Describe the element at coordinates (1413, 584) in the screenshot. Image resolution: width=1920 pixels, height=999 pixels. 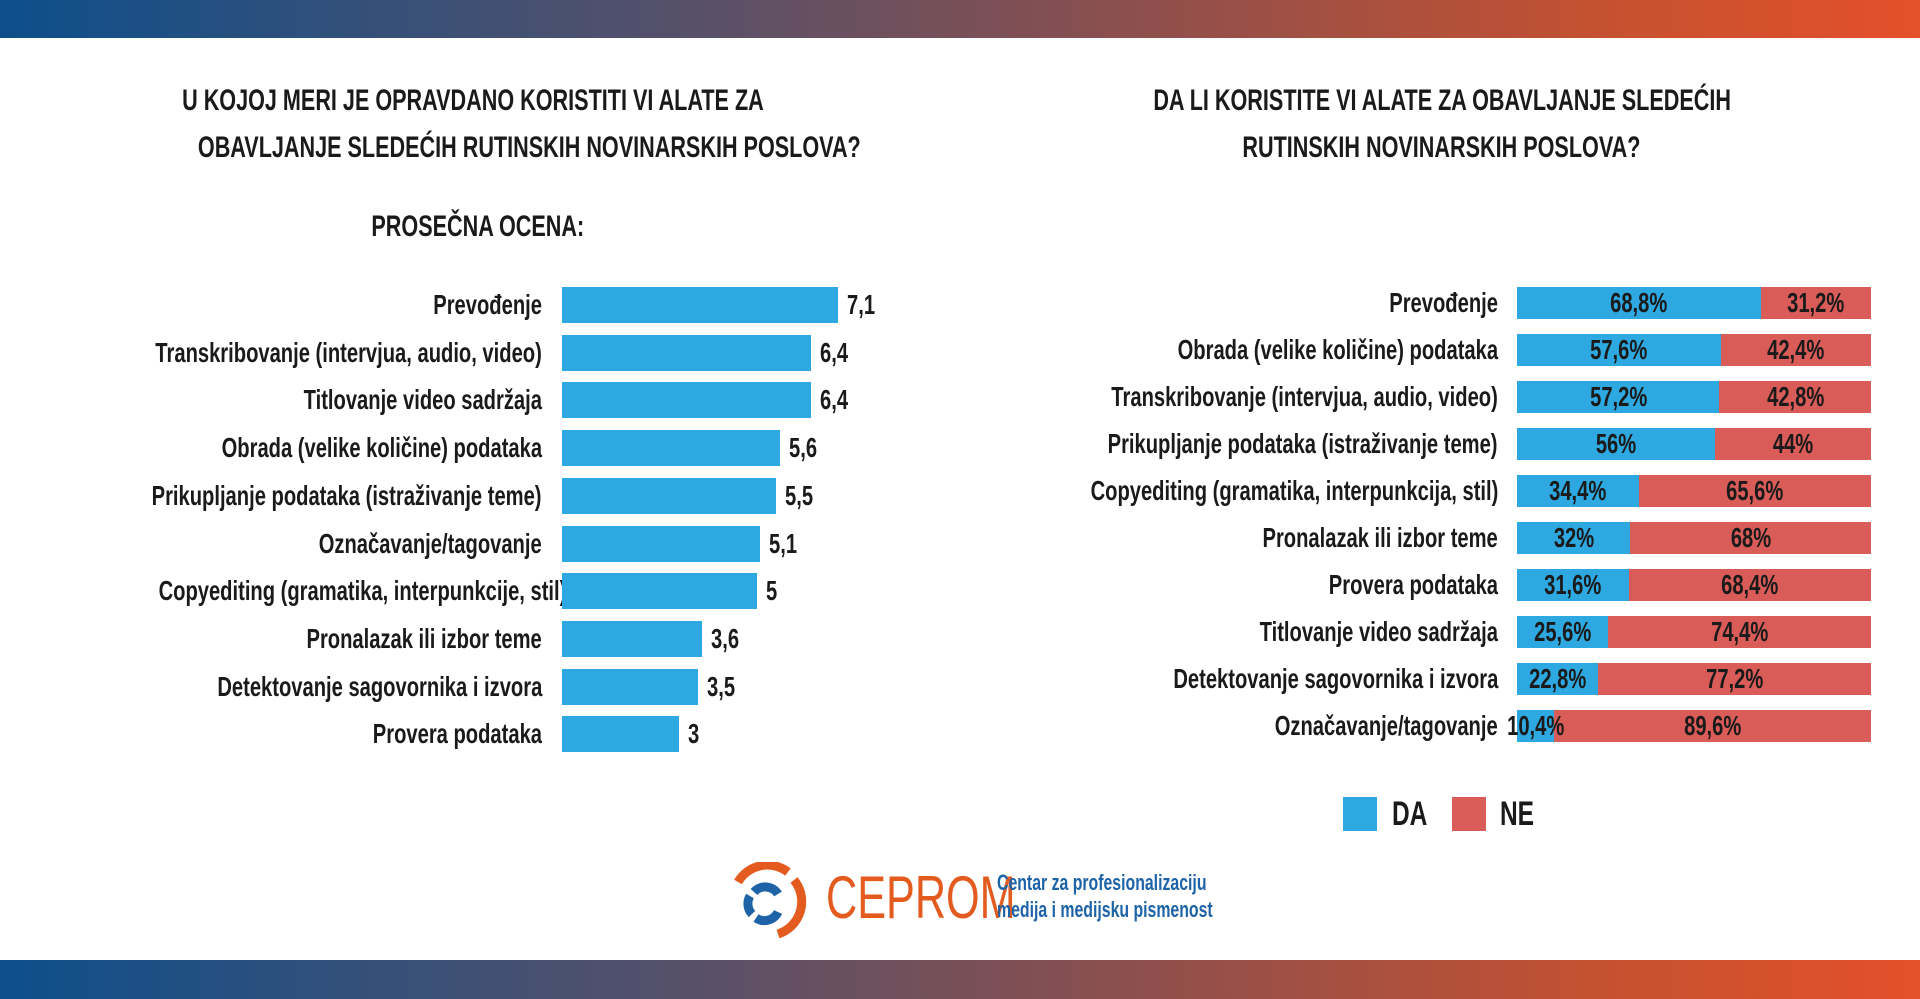
I see `right-category-label: Provera podataka` at that location.